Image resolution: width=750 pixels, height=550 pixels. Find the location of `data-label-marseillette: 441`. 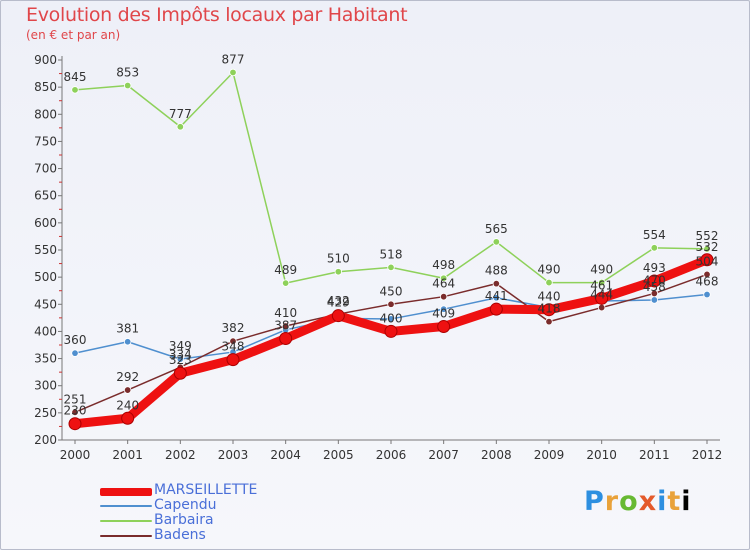

data-label-marseillette: 441 is located at coordinates (496, 296).